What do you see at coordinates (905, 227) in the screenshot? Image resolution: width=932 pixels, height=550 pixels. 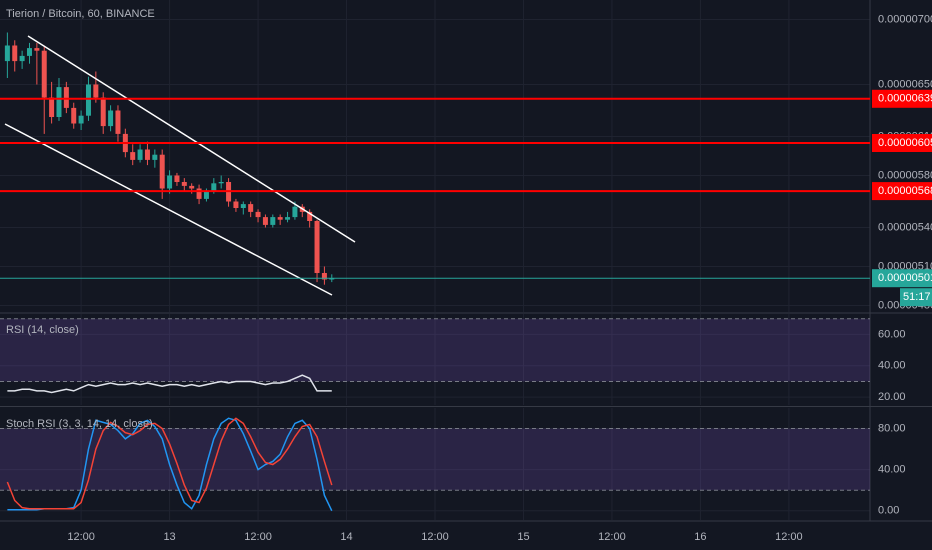 I see `y-tick-label: 0.00000540` at bounding box center [905, 227].